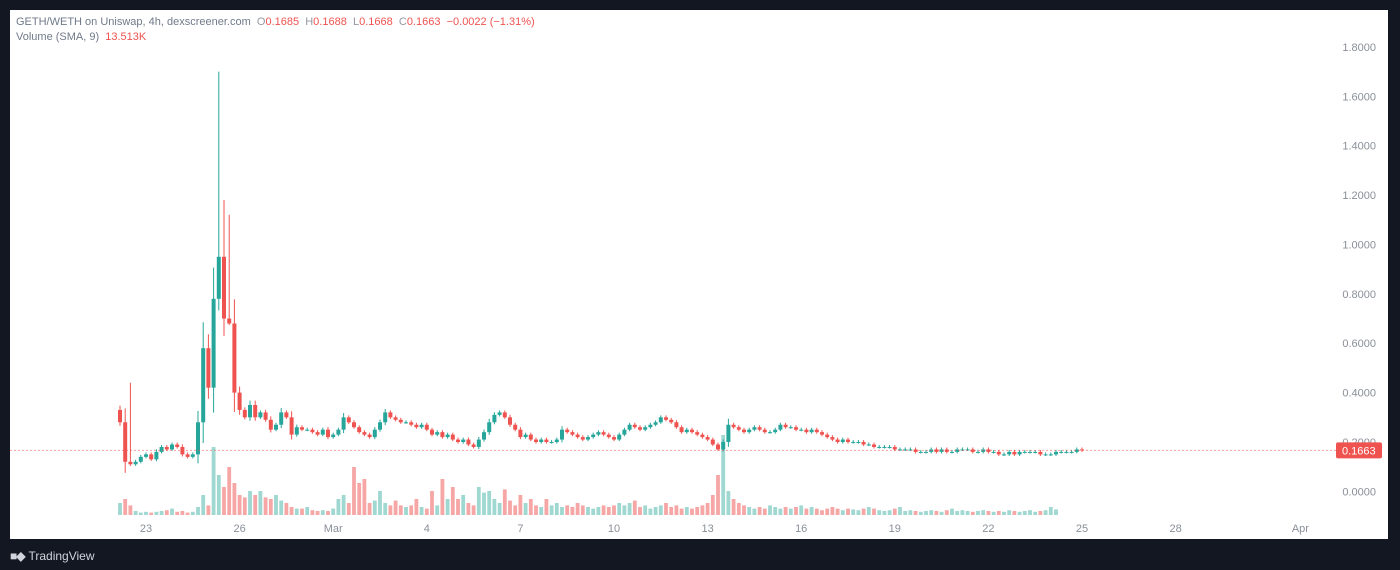  What do you see at coordinates (1359, 295) in the screenshot?
I see `y-tick-label: 0.8000` at bounding box center [1359, 295].